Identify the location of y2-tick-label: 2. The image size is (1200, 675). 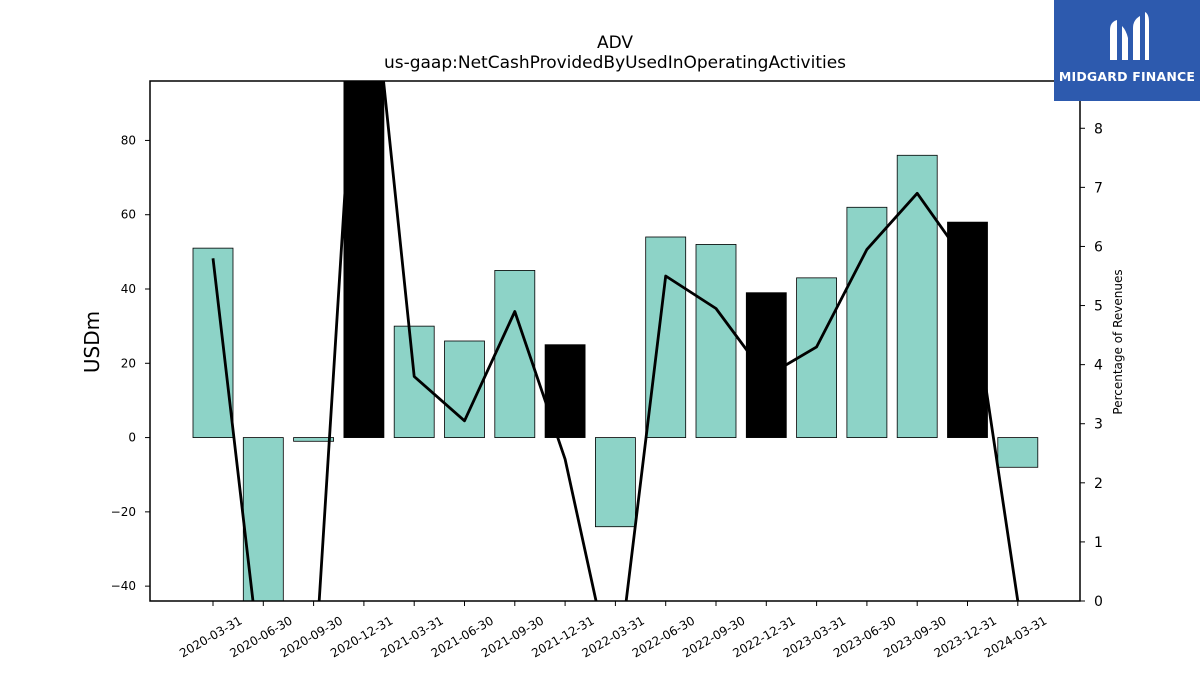
(1098, 484).